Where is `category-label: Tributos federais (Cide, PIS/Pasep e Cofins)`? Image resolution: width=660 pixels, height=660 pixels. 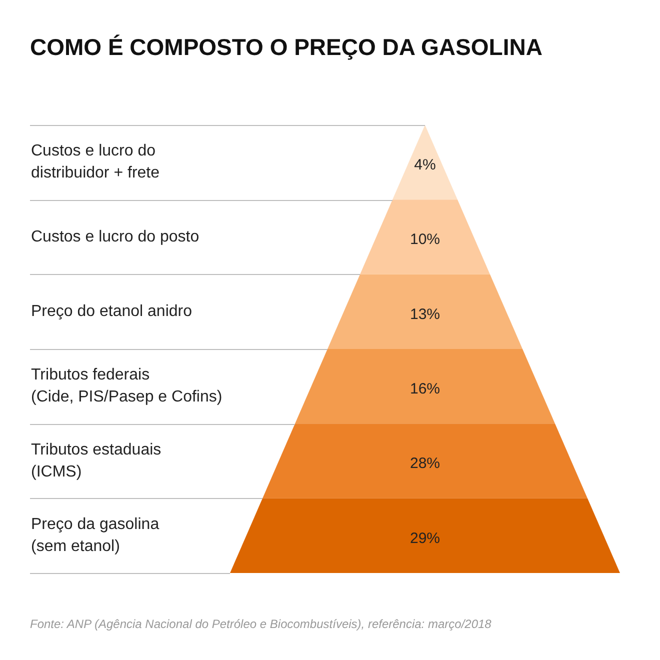 category-label: Tributos federais (Cide, PIS/Pasep e Cofins) is located at coordinates (126, 386).